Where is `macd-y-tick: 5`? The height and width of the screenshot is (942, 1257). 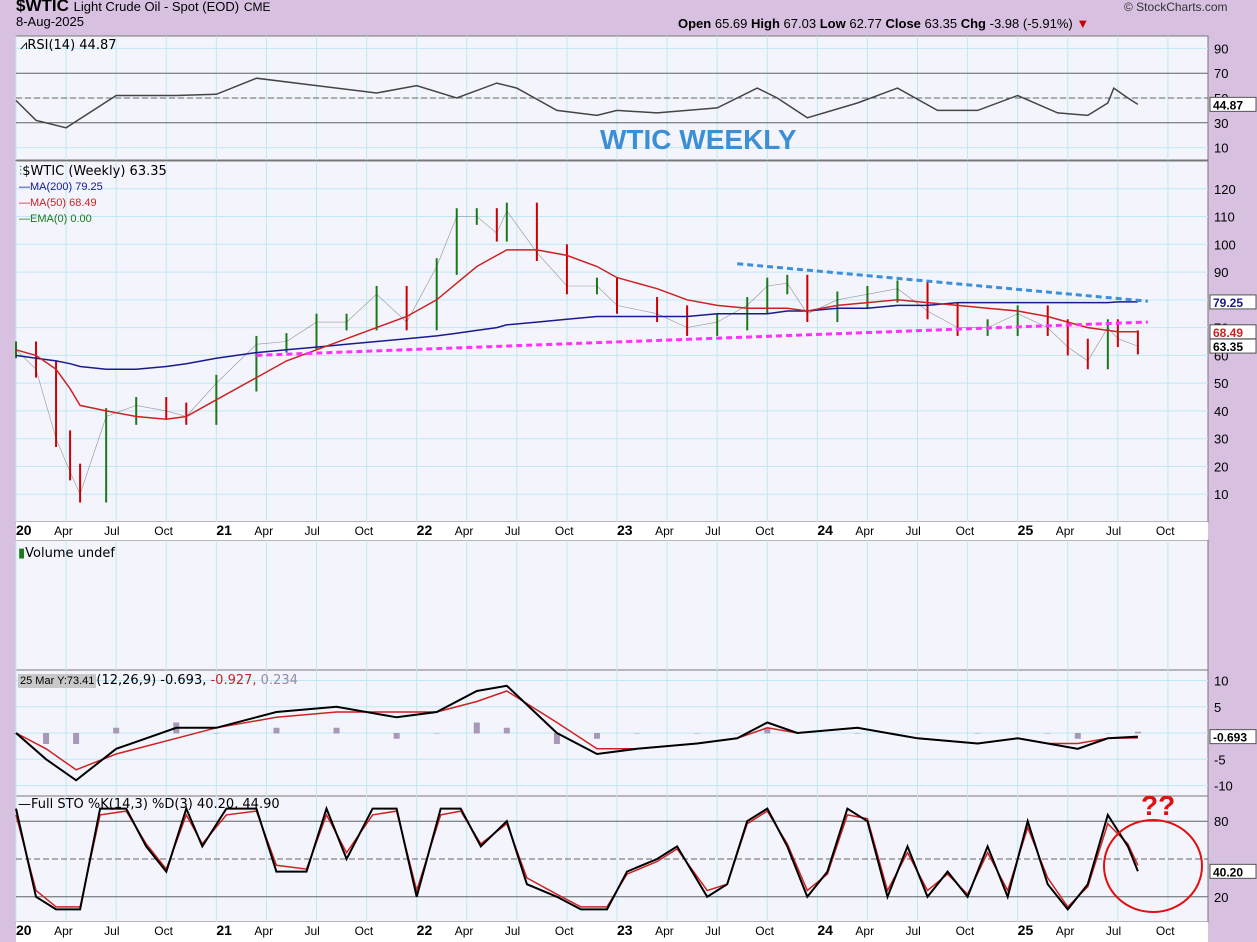
macd-y-tick: 5 is located at coordinates (1217, 707).